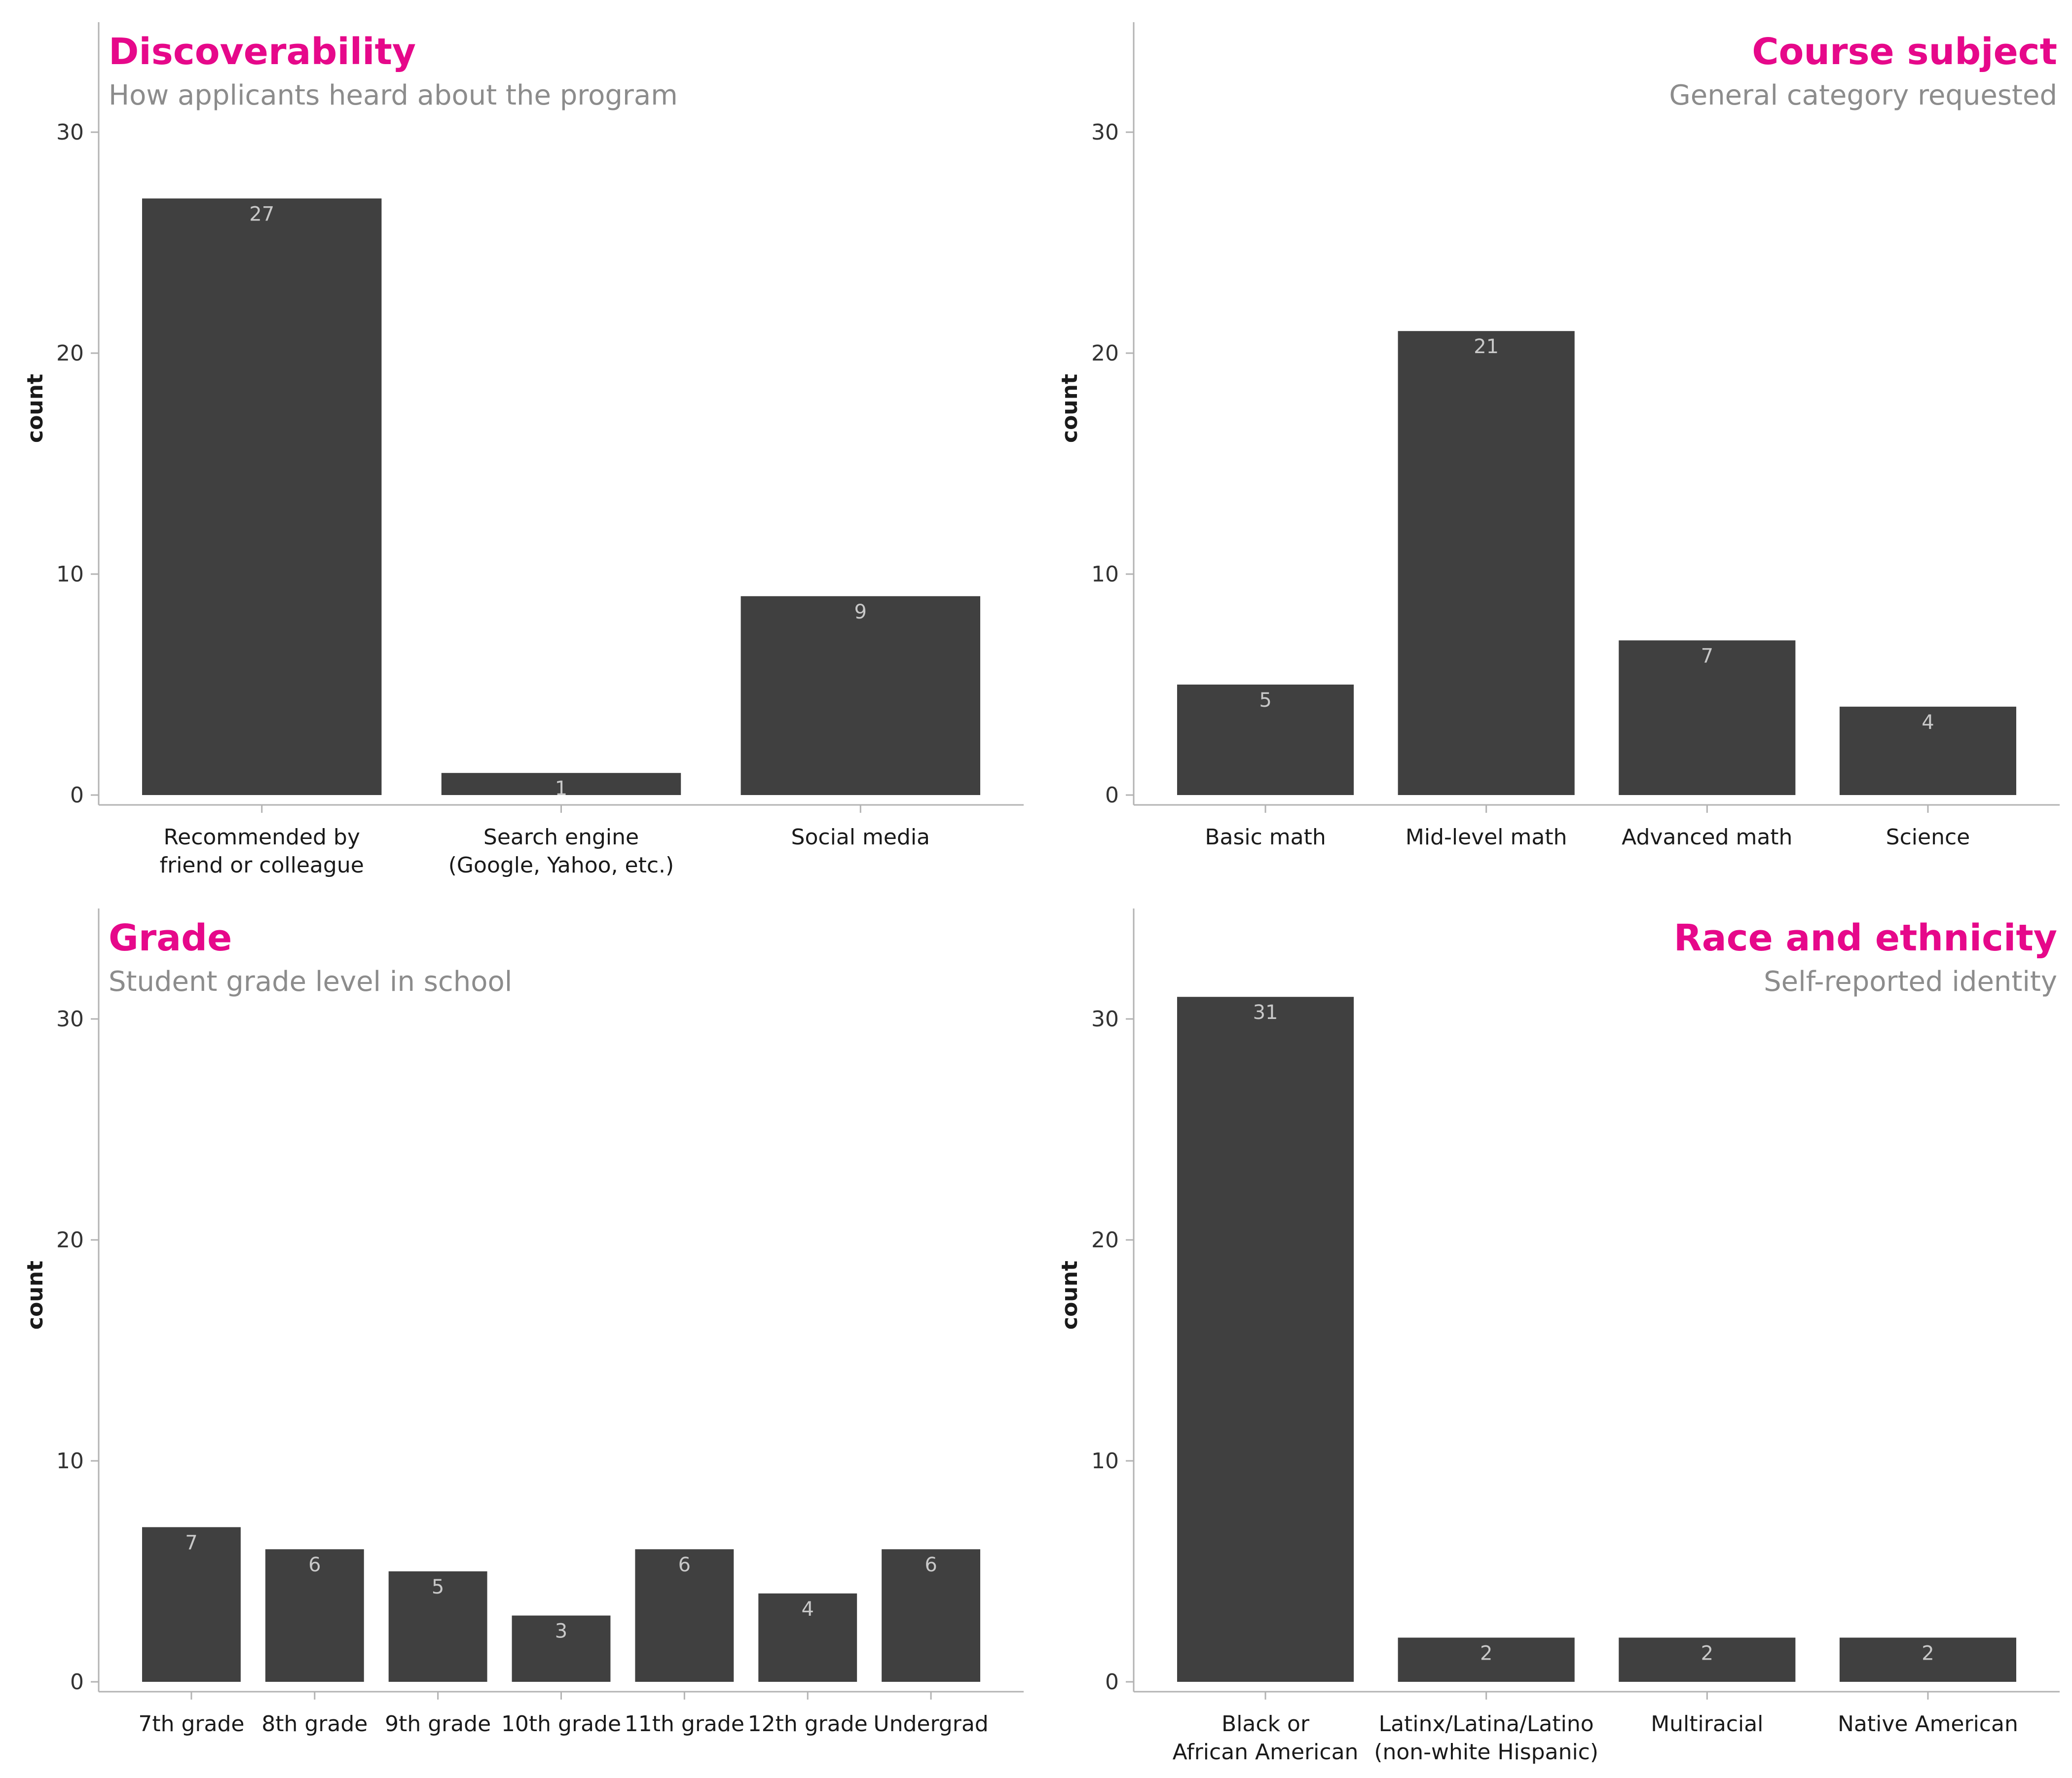 This screenshot has width=2072, height=1778. What do you see at coordinates (1911, 982) in the screenshot?
I see `chart-subtitle: Self-reported identity` at bounding box center [1911, 982].